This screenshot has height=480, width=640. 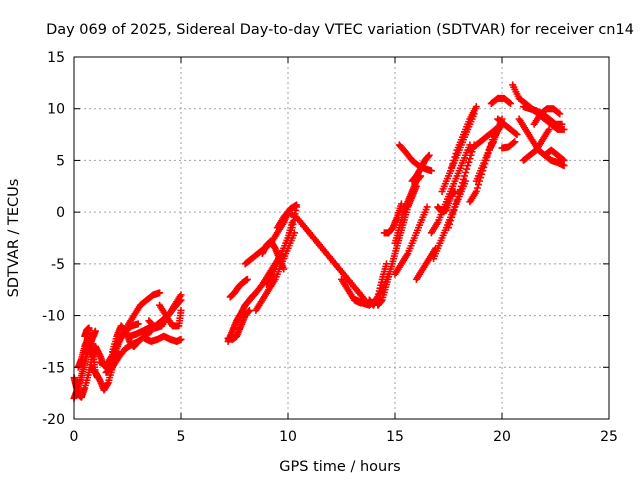 What do you see at coordinates (238, 288) in the screenshot?
I see `series-arc17` at bounding box center [238, 288].